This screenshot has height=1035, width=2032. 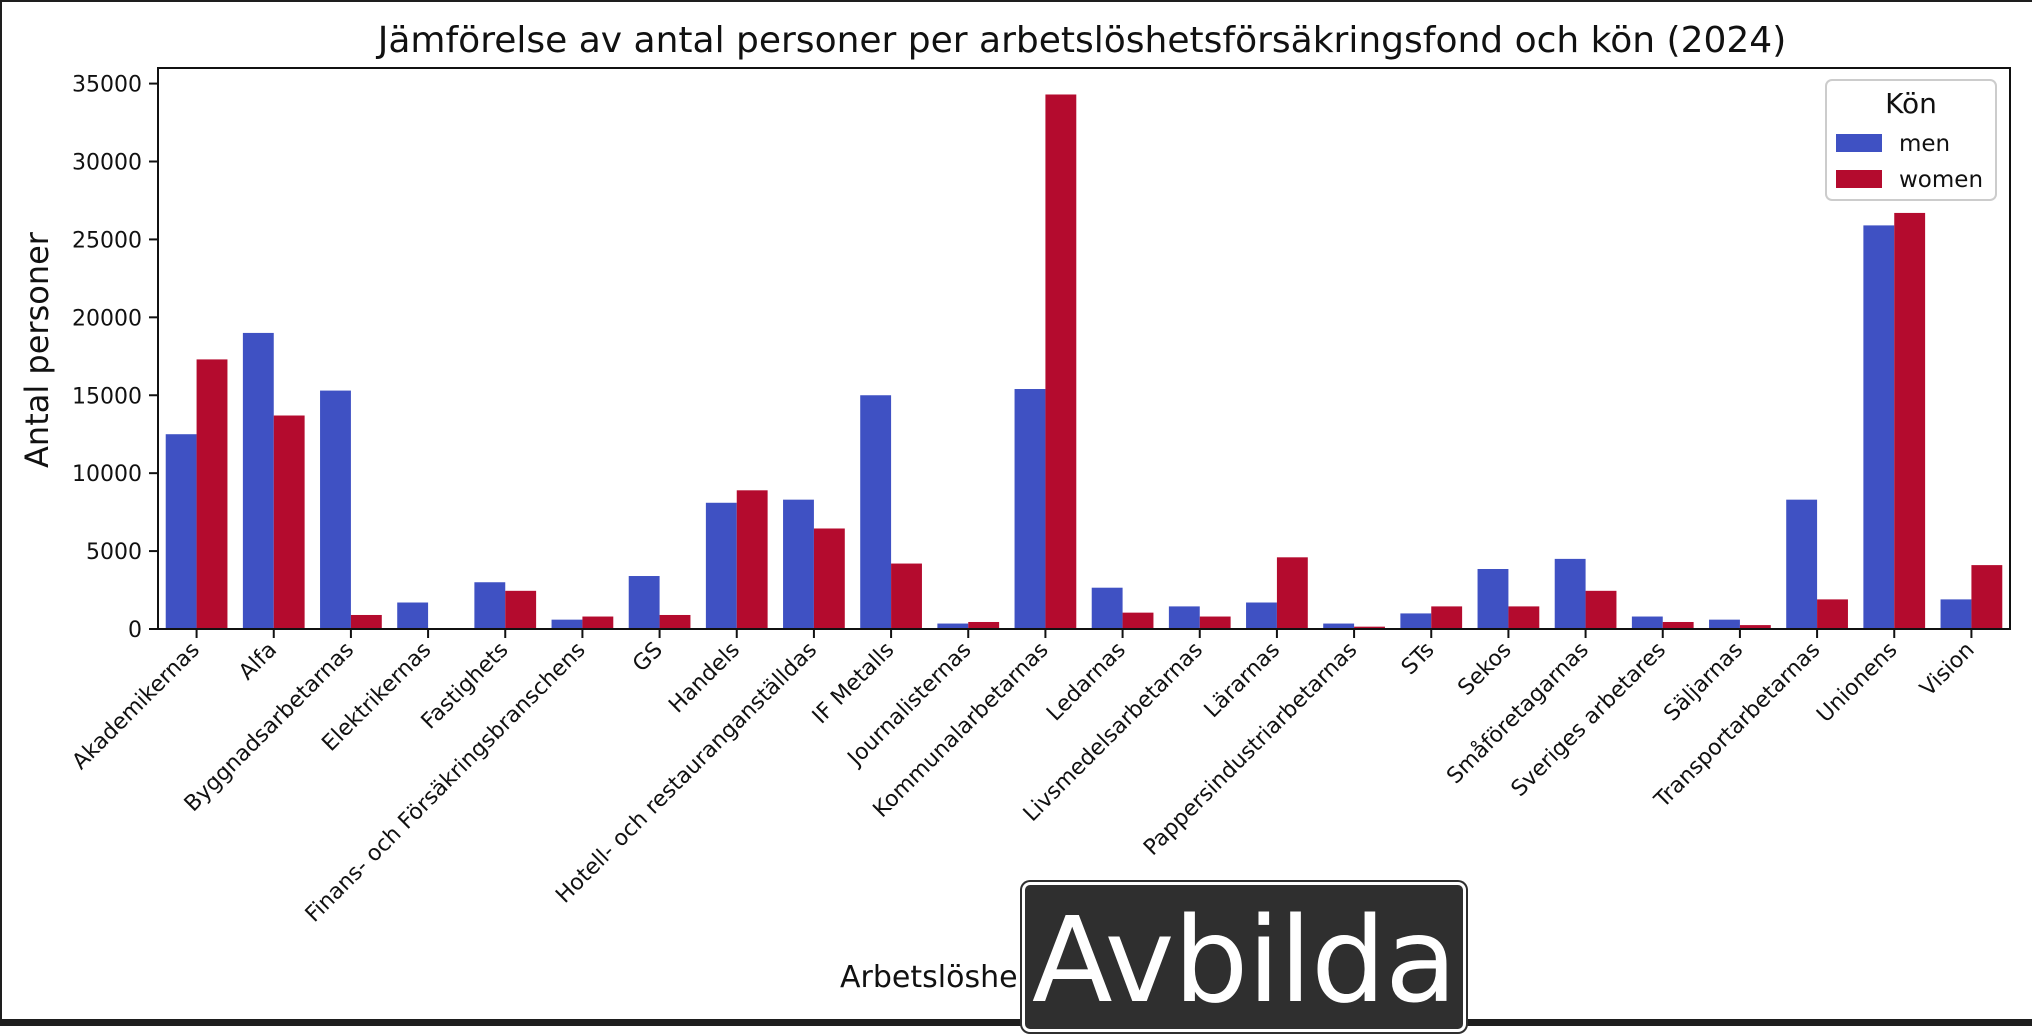 I want to click on bottom-bar, so click(x=1016, y=1022).